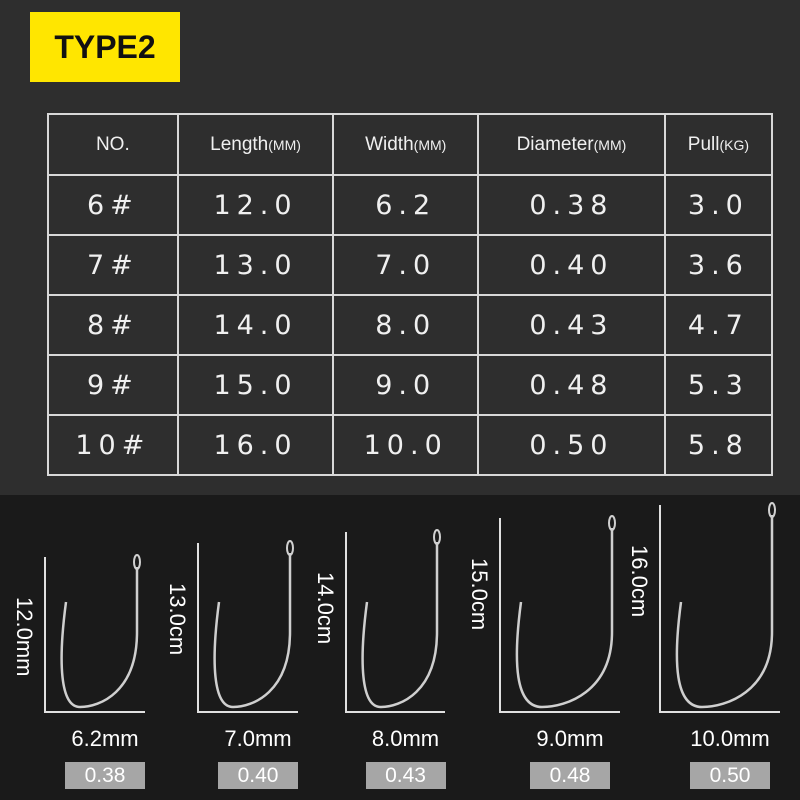  What do you see at coordinates (479, 594) in the screenshot?
I see `hook-length-label: 15.0cm` at bounding box center [479, 594].